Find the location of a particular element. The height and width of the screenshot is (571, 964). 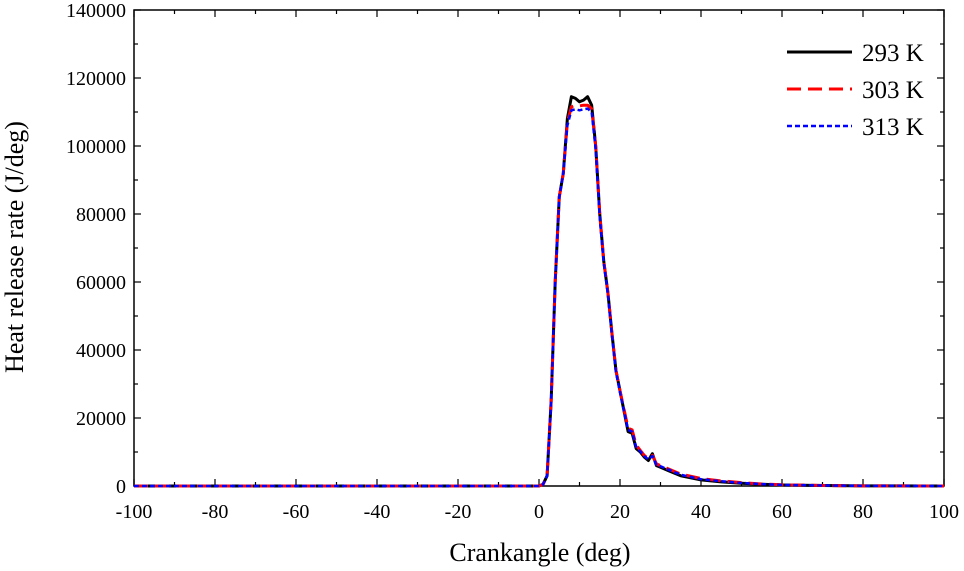

y-tick-label: 120000 is located at coordinates (96, 79).